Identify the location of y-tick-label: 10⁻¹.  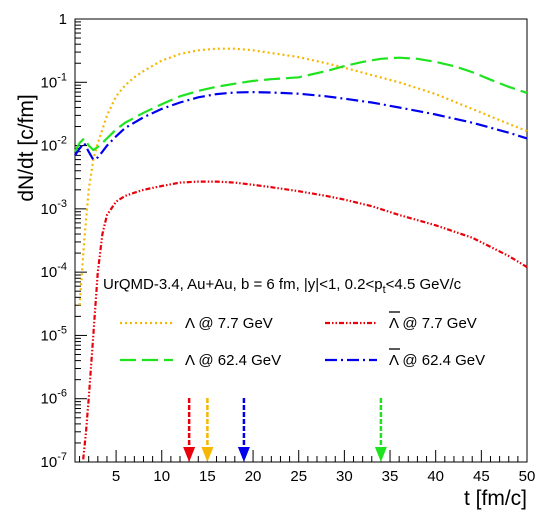
(54, 81).